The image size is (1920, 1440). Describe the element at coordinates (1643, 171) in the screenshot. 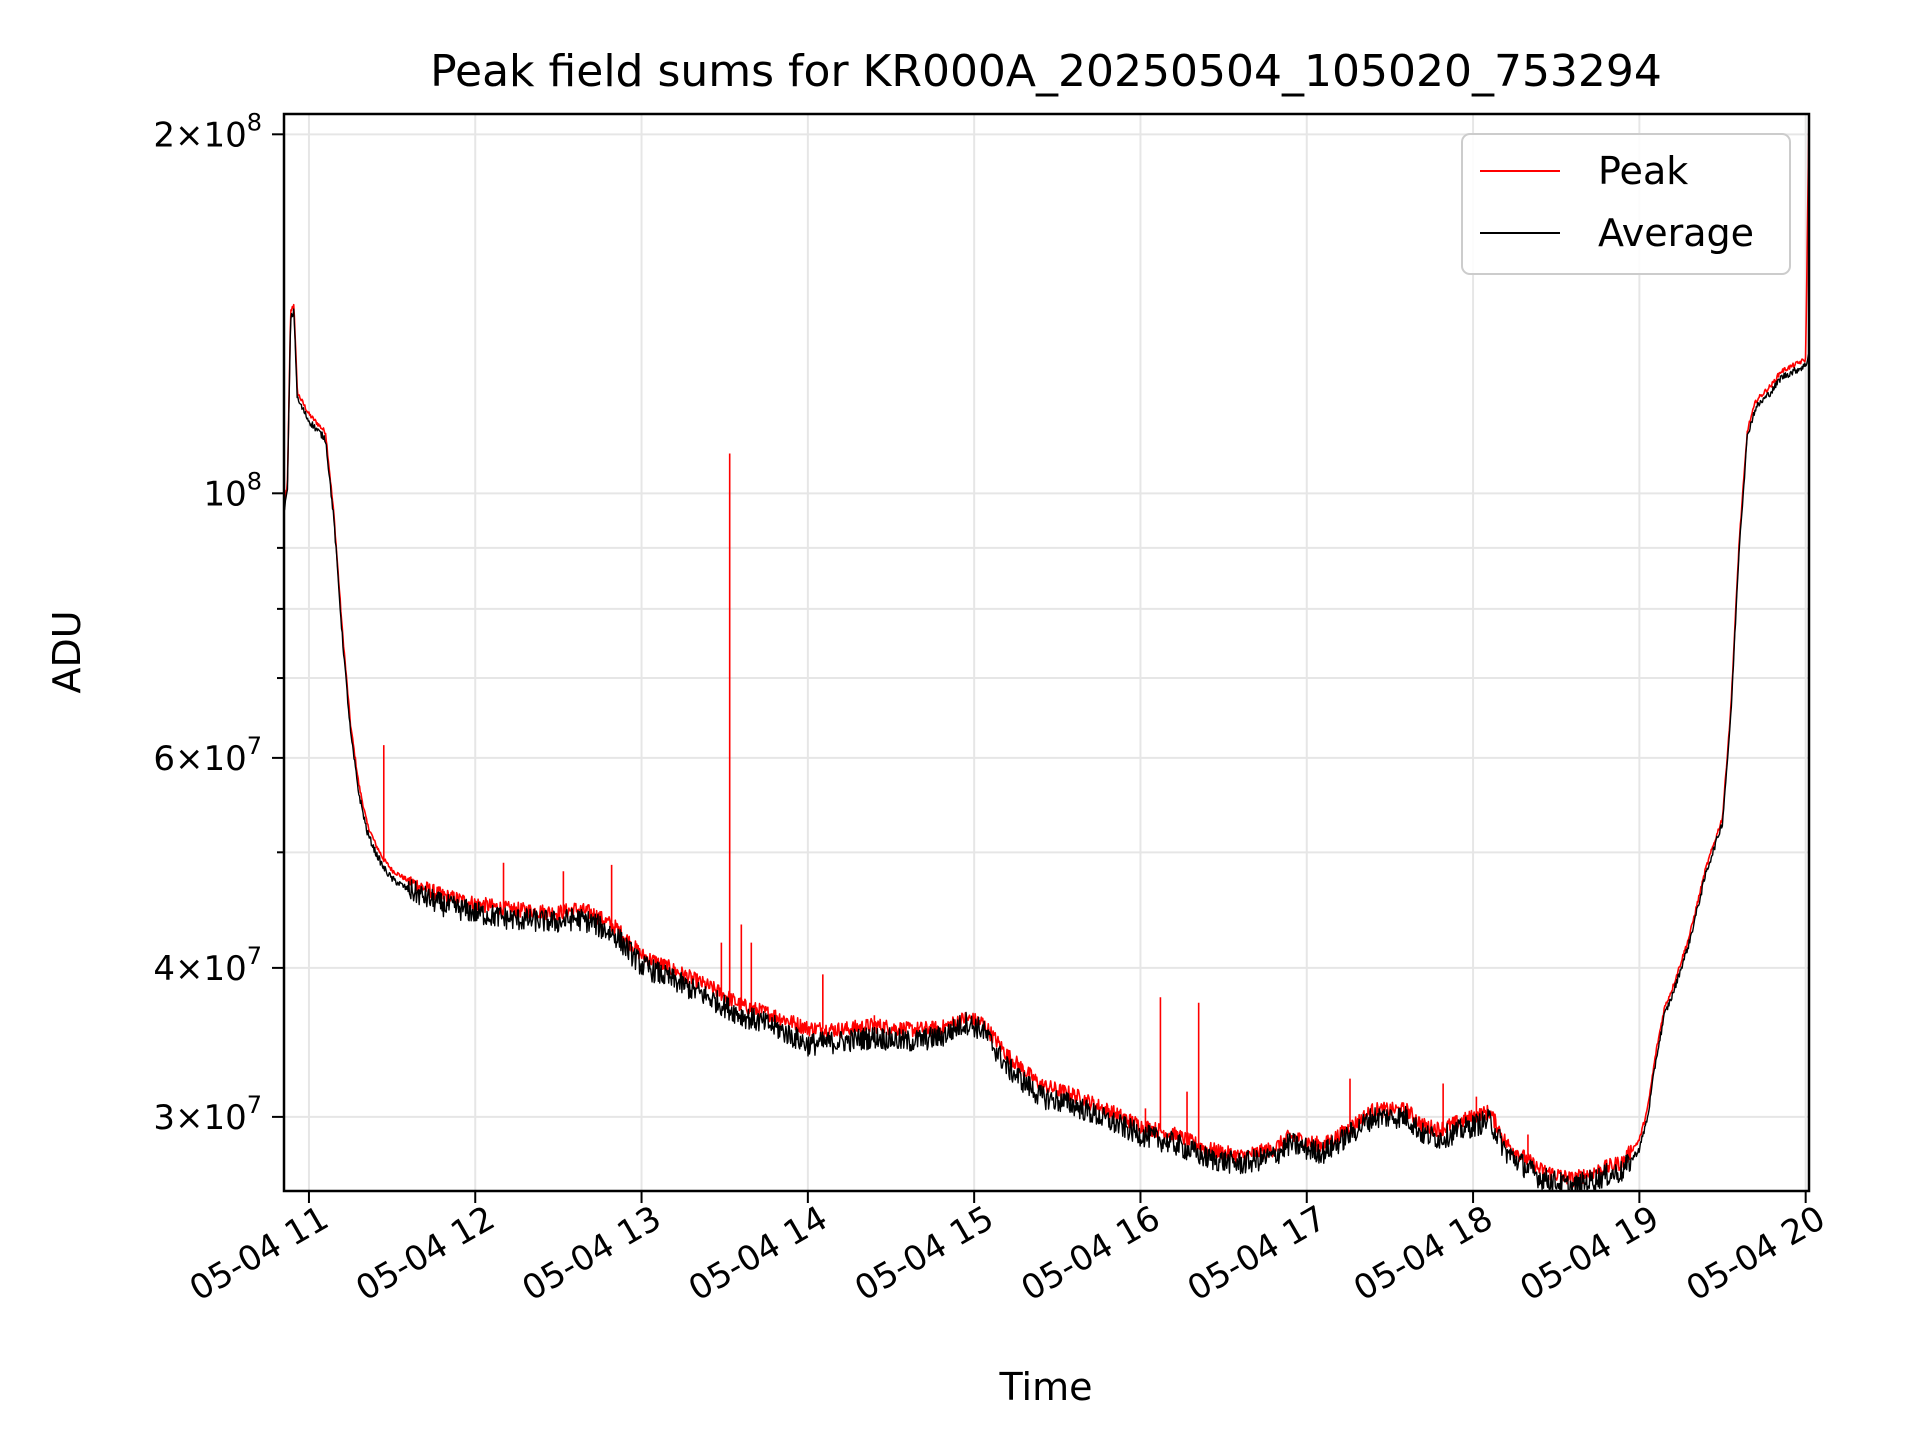

I see `legend-peak-label: Peak` at that location.